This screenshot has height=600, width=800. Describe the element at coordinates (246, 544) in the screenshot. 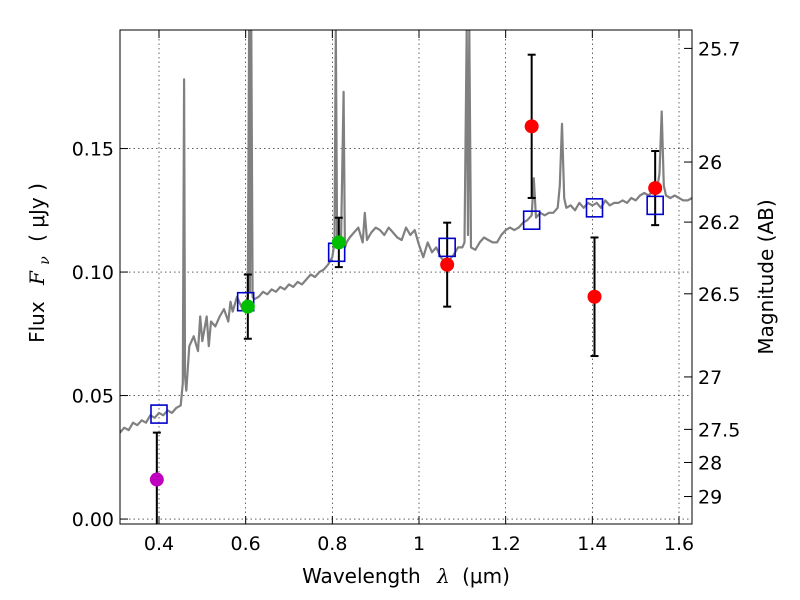

I see `x-tick-label: 0.6` at that location.